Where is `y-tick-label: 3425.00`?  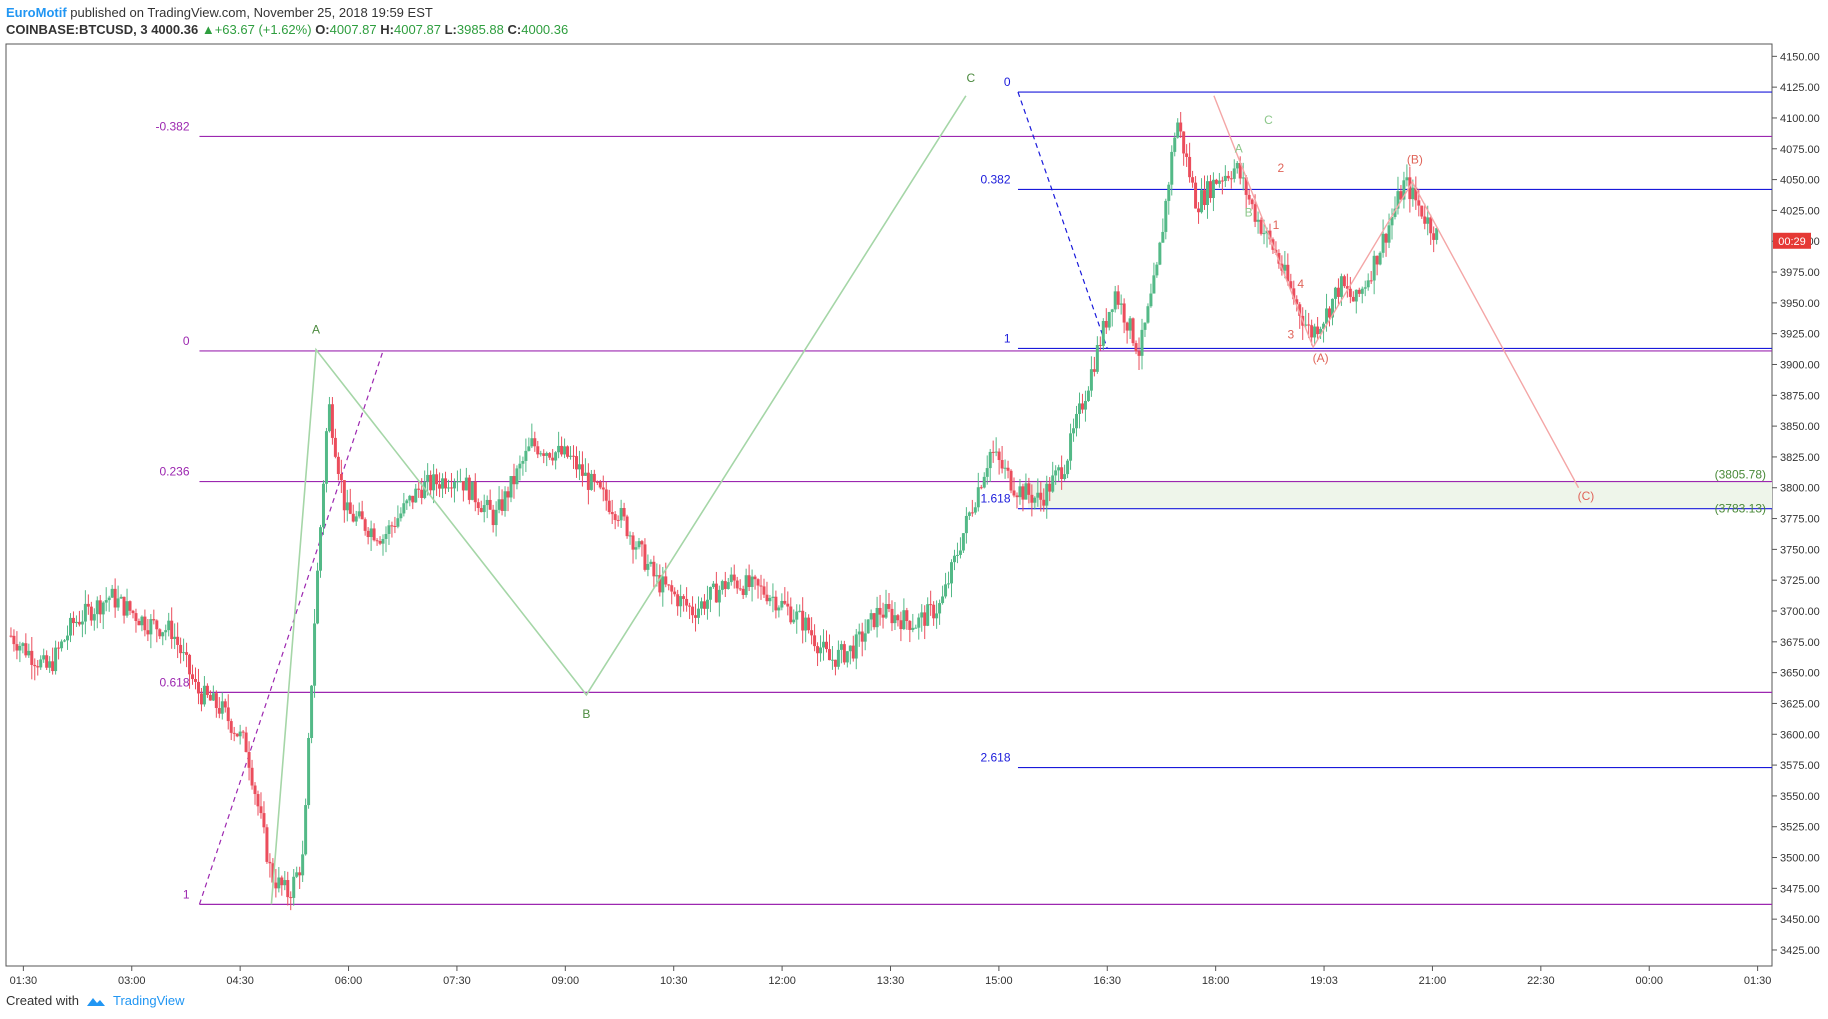
y-tick-label: 3425.00 is located at coordinates (1800, 951).